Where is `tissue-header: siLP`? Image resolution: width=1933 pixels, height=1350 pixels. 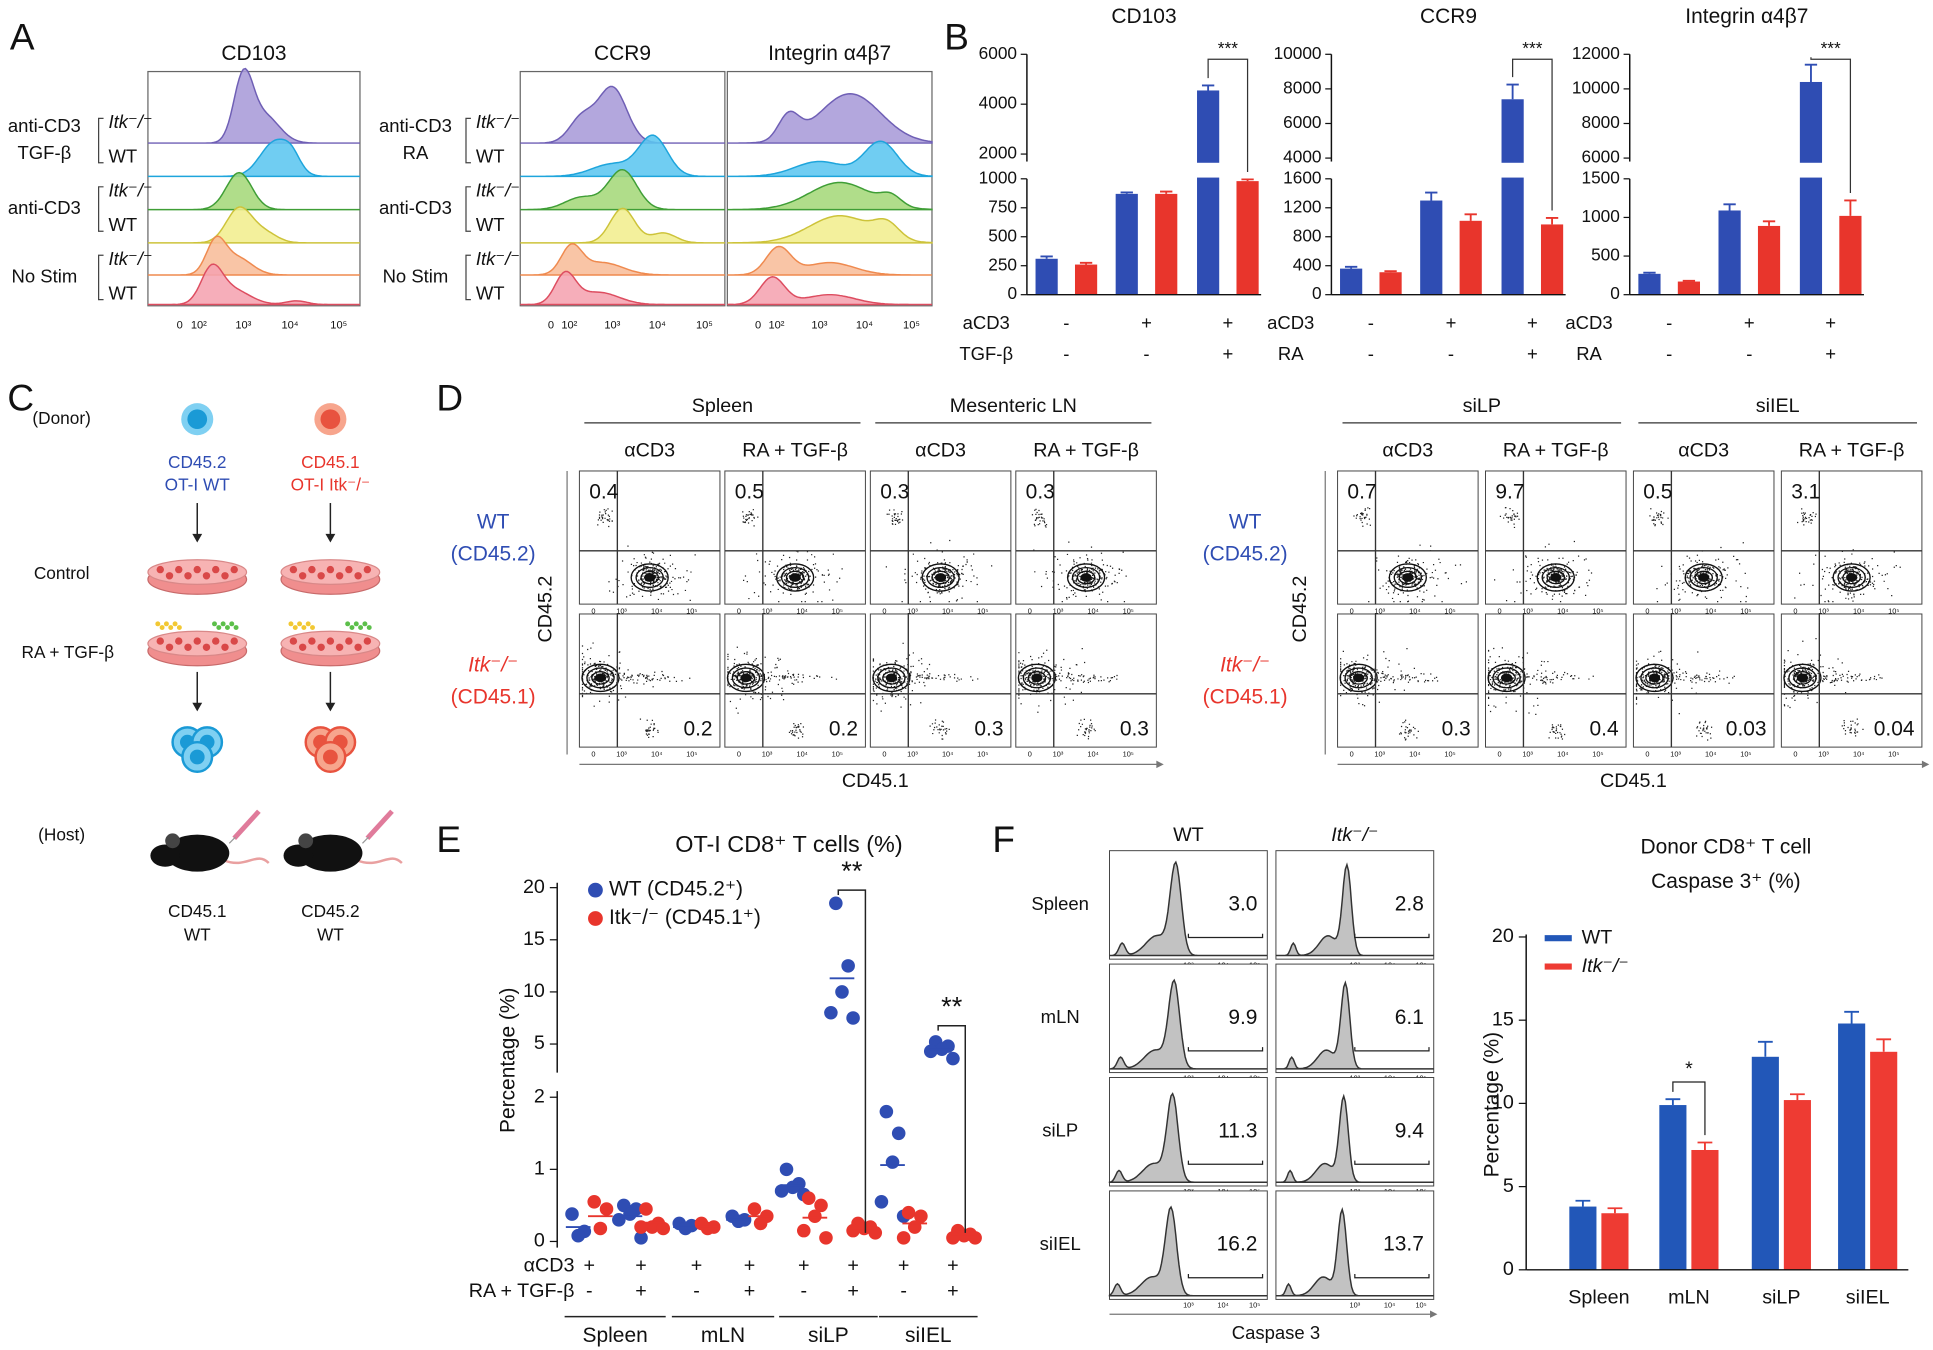 tissue-header: siLP is located at coordinates (1482, 406).